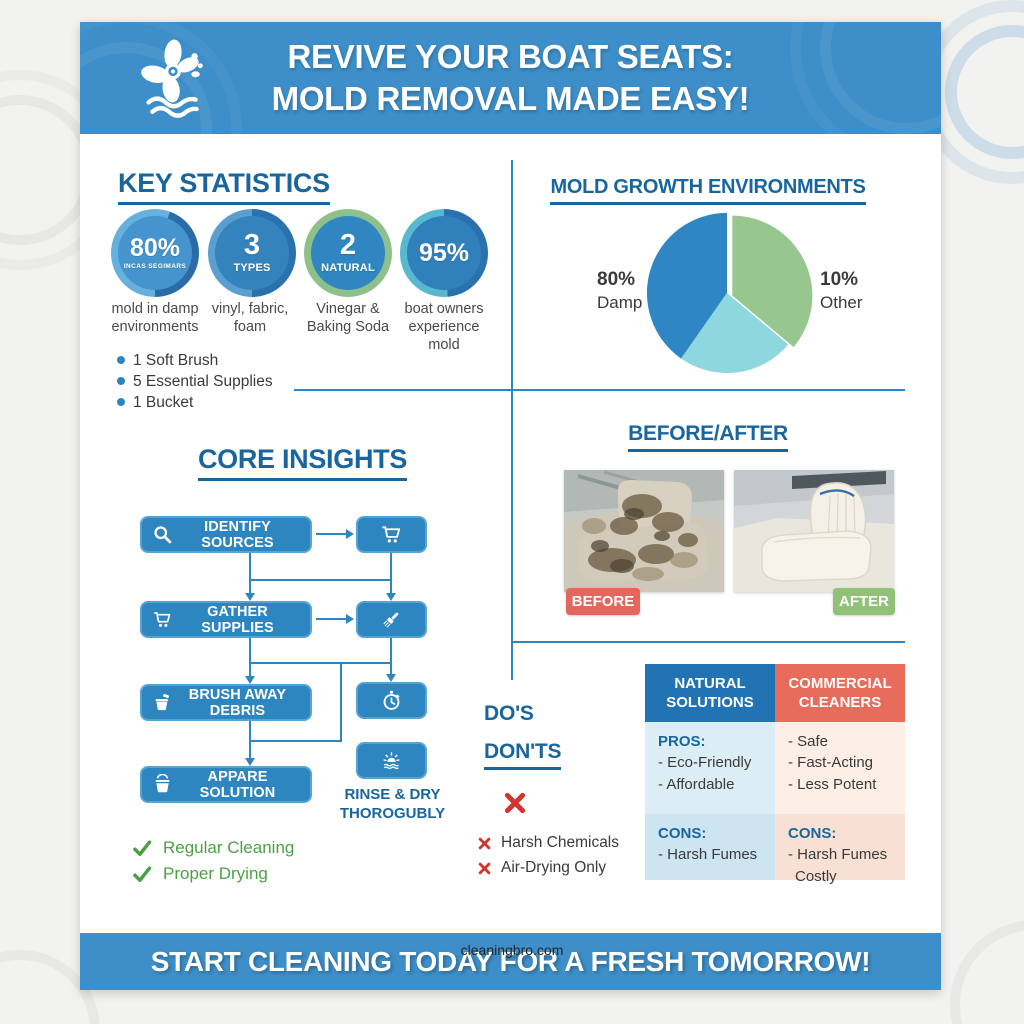 This screenshot has width=1024, height=1024. What do you see at coordinates (348, 267) in the screenshot?
I see `stat-subvalue: NATURAL` at bounding box center [348, 267].